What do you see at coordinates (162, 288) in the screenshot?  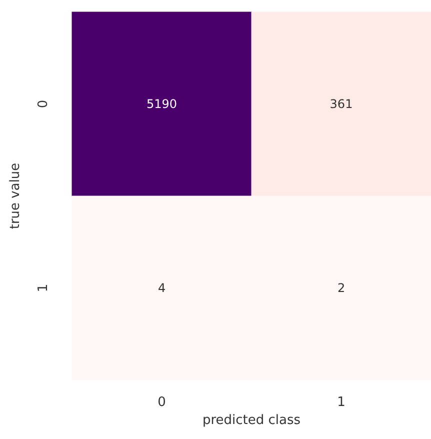 I see `data-label: 4` at bounding box center [162, 288].